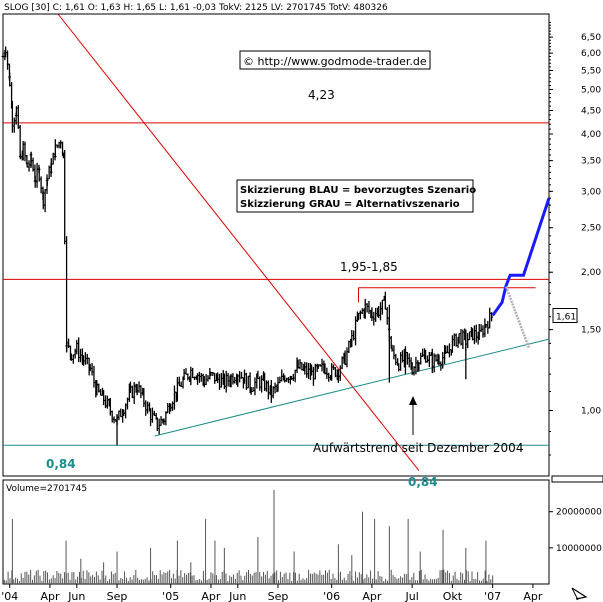  What do you see at coordinates (591, 162) in the screenshot?
I see `price-tick-label: 3,50` at bounding box center [591, 162].